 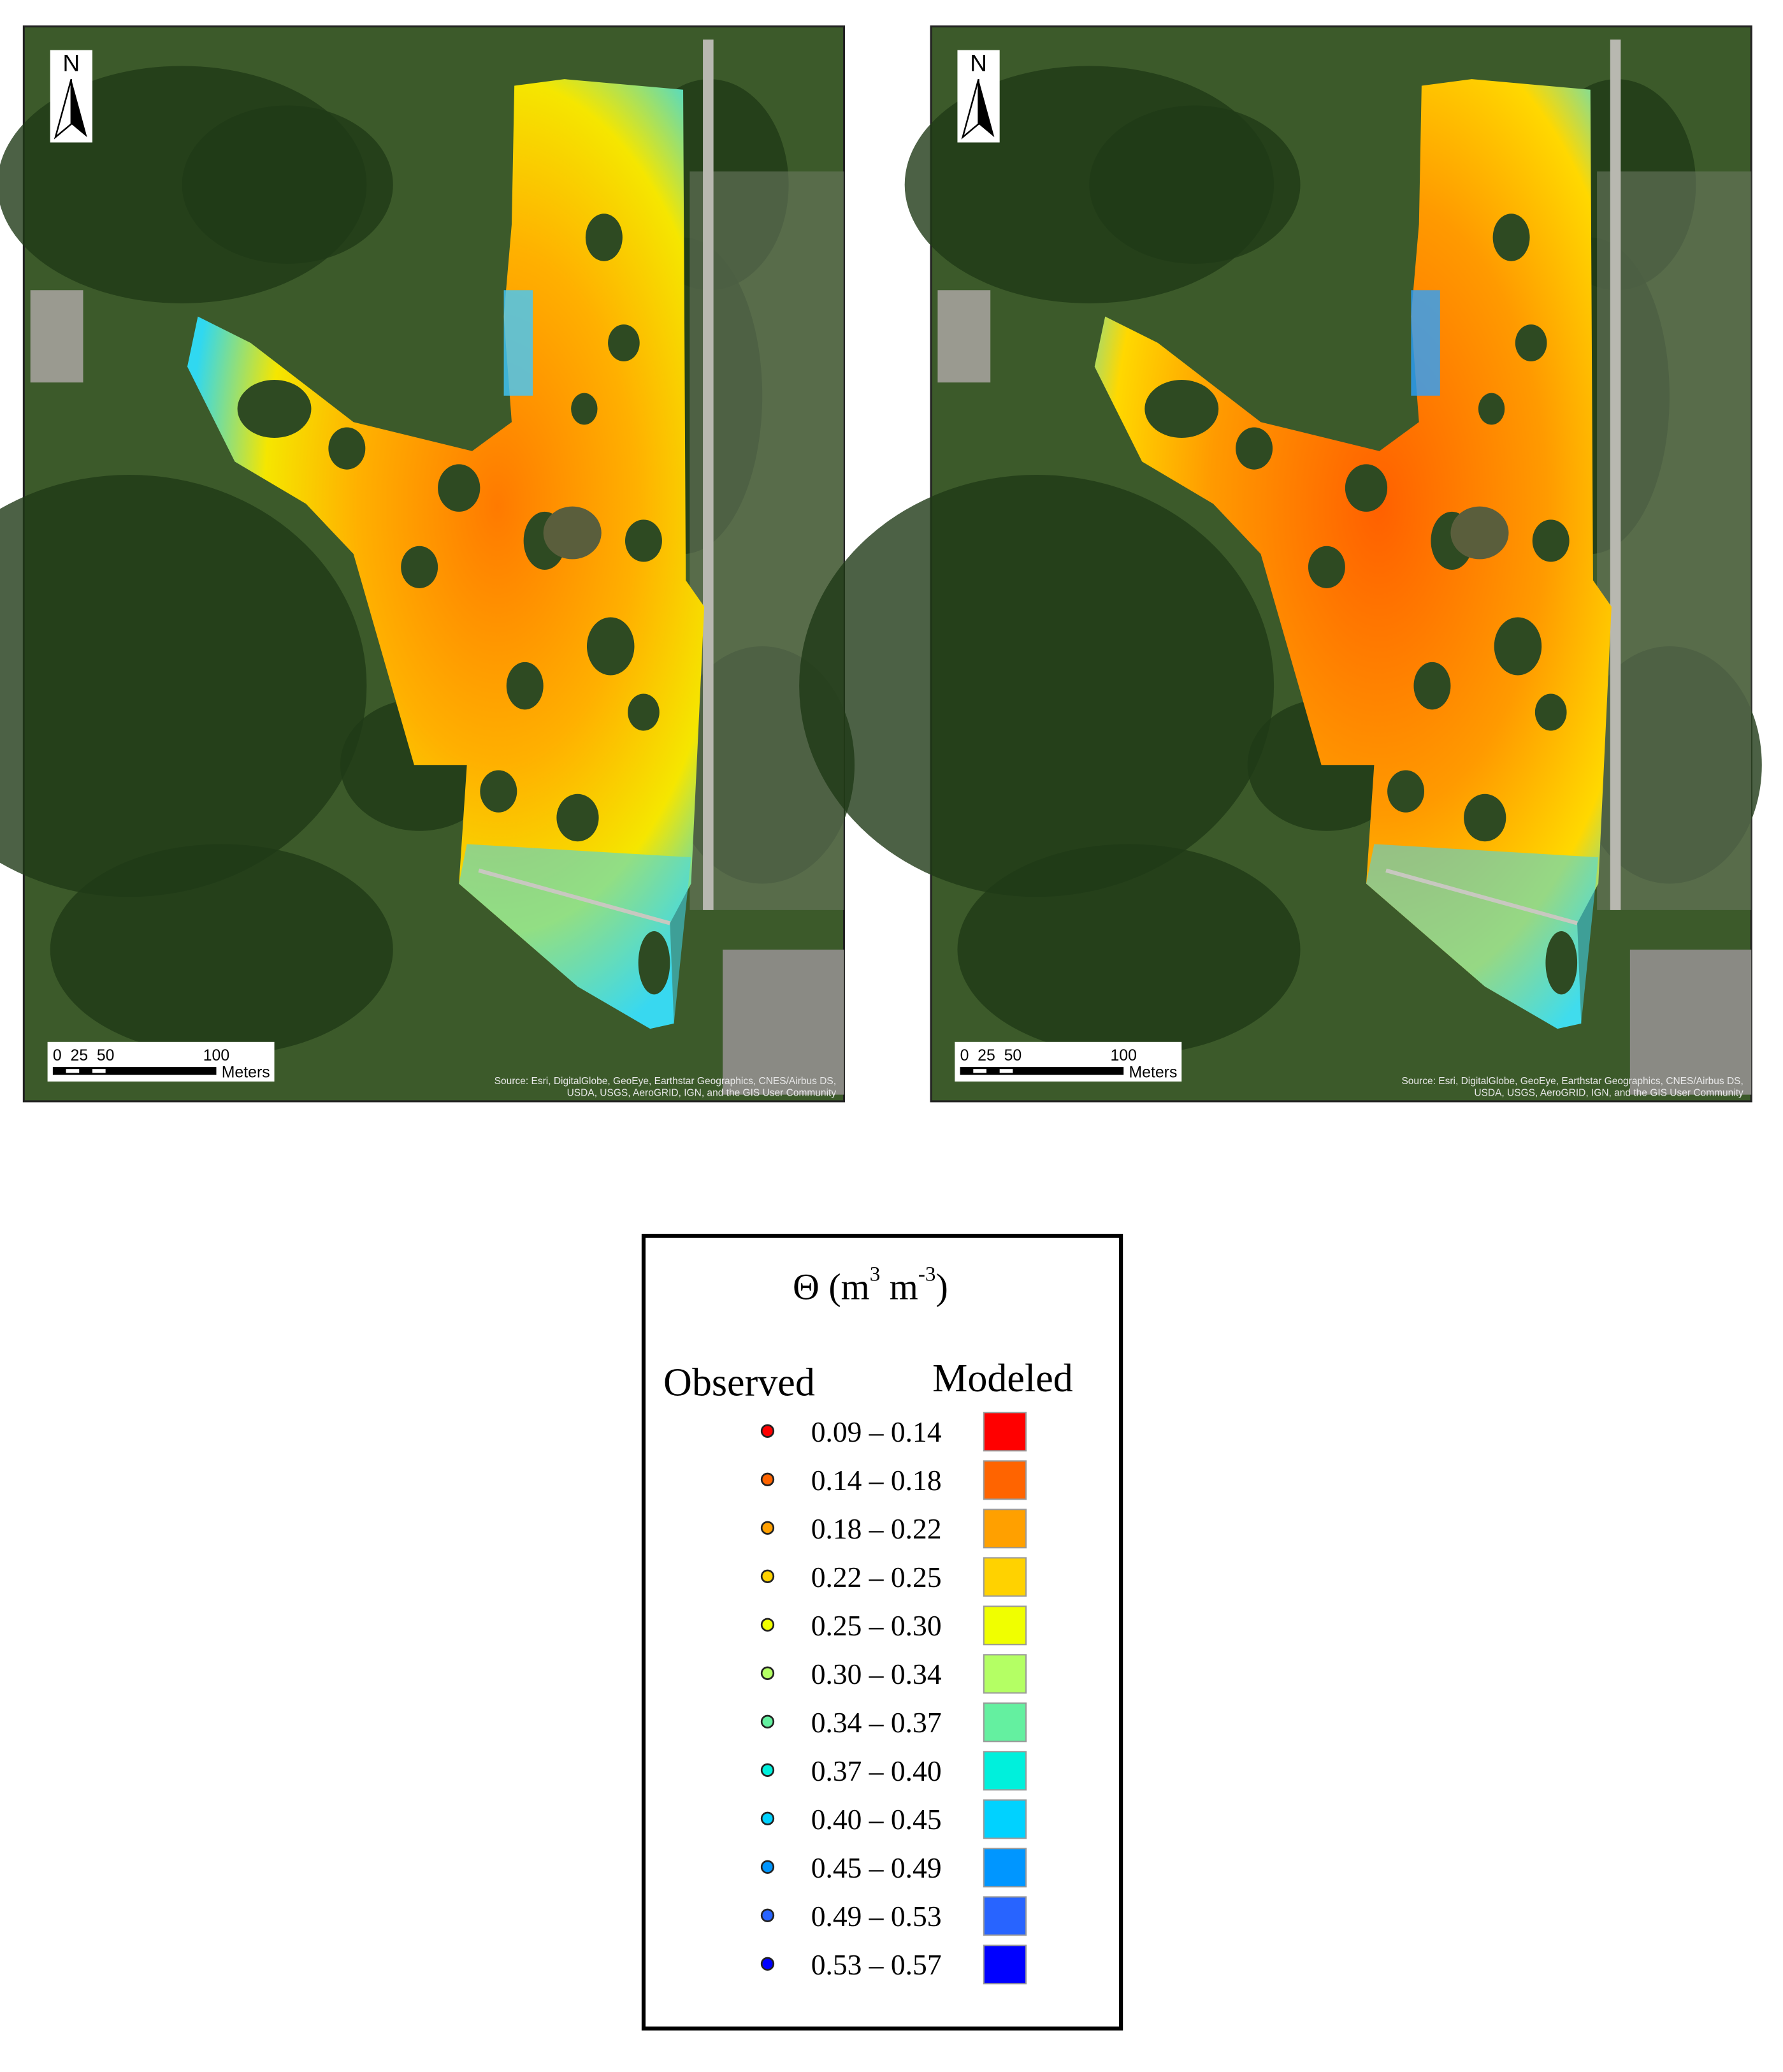 I want to click on class-label: 0.40 – 0.45, so click(x=876, y=1819).